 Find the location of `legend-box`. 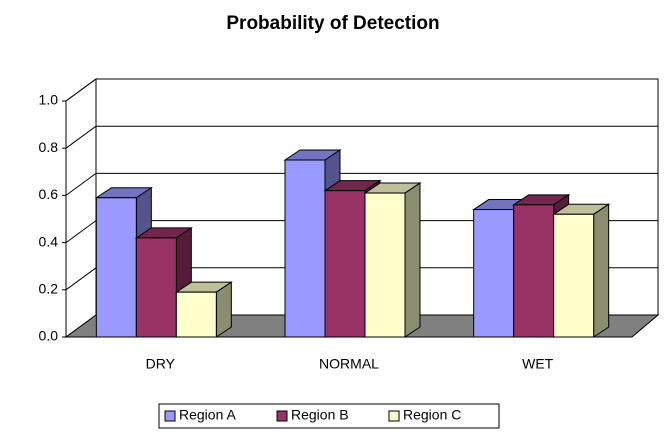

legend-box is located at coordinates (329, 416).